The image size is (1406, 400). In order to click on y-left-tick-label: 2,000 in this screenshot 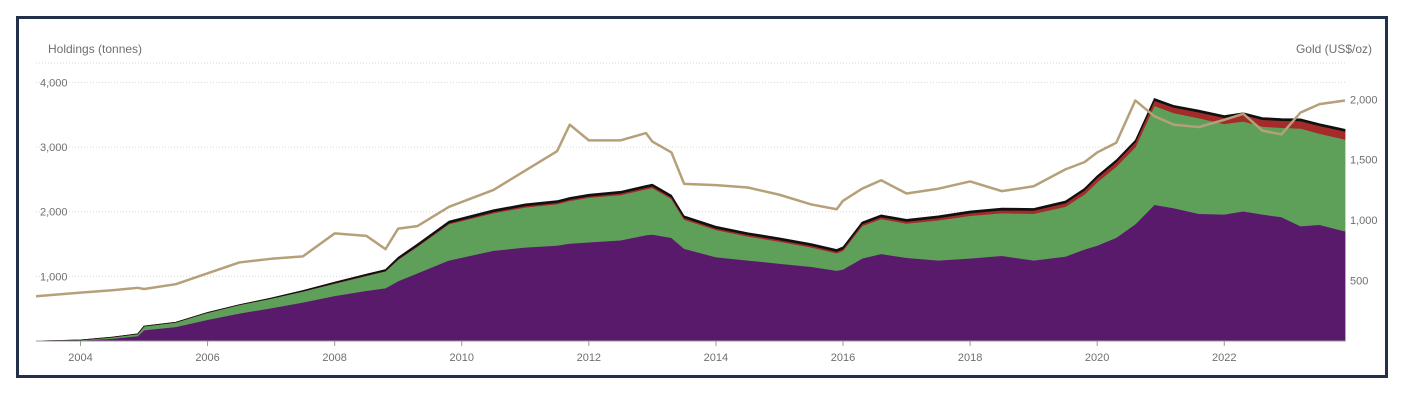, I will do `click(54, 213)`.